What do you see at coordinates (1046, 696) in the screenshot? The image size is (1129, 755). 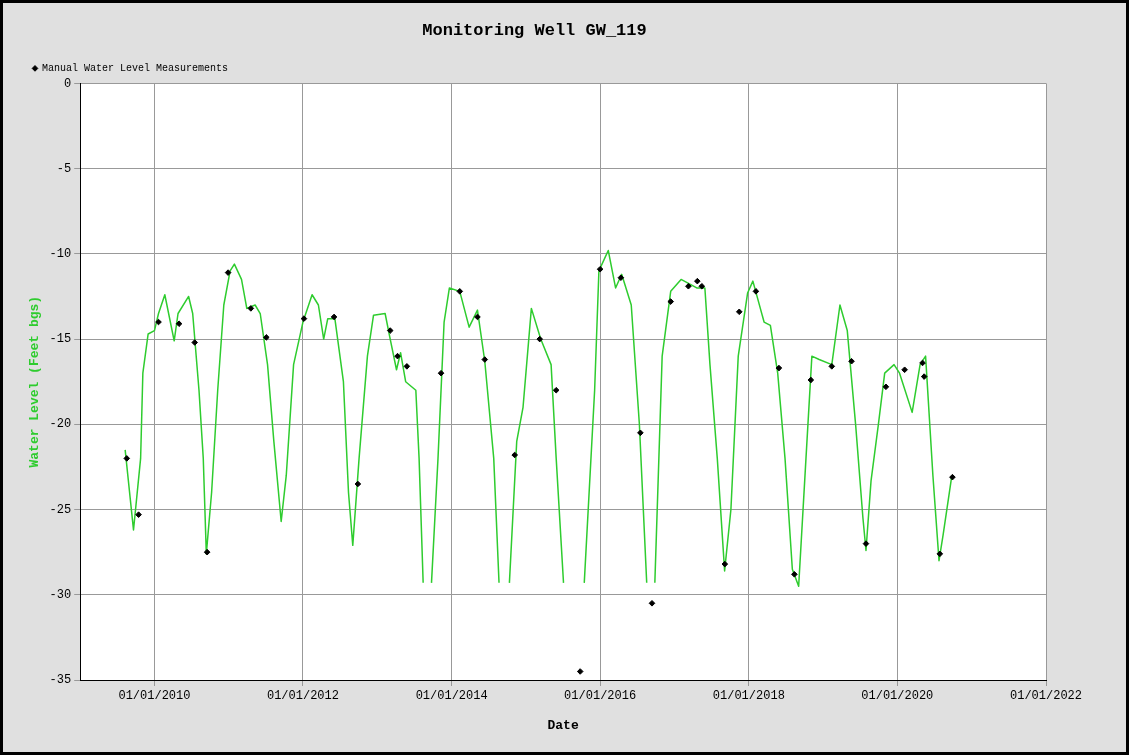 I see `x-tick-label: 01/01/2022` at bounding box center [1046, 696].